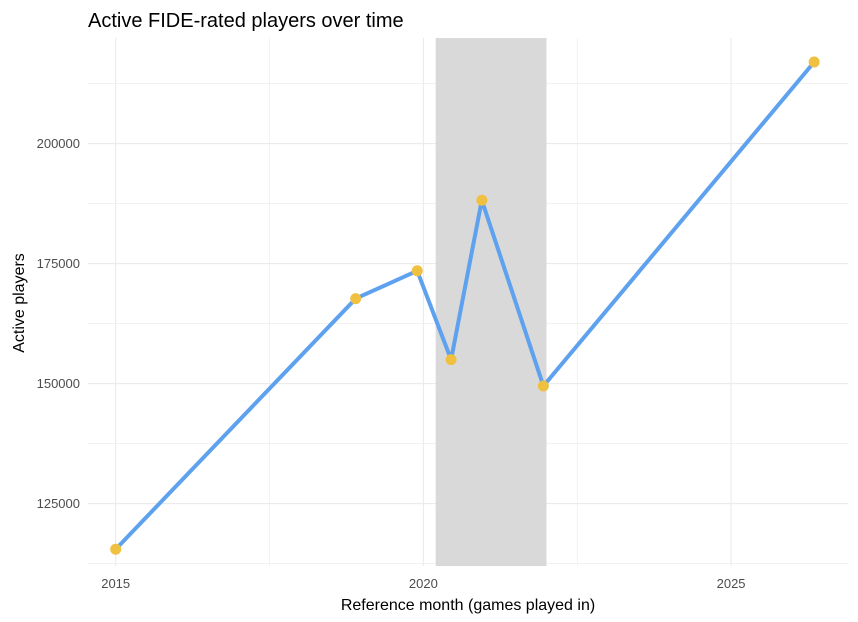 Image resolution: width=858 pixels, height=622 pixels. What do you see at coordinates (58, 263) in the screenshot?
I see `y-tick-label: 175000` at bounding box center [58, 263].